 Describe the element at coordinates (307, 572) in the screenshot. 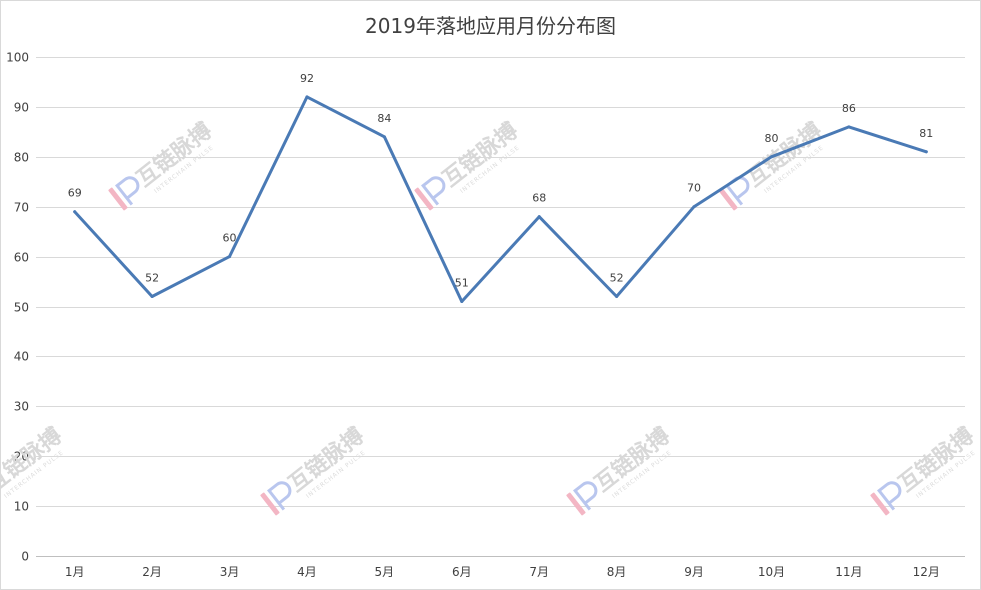

I see `x-tick-label-4: 4月` at that location.